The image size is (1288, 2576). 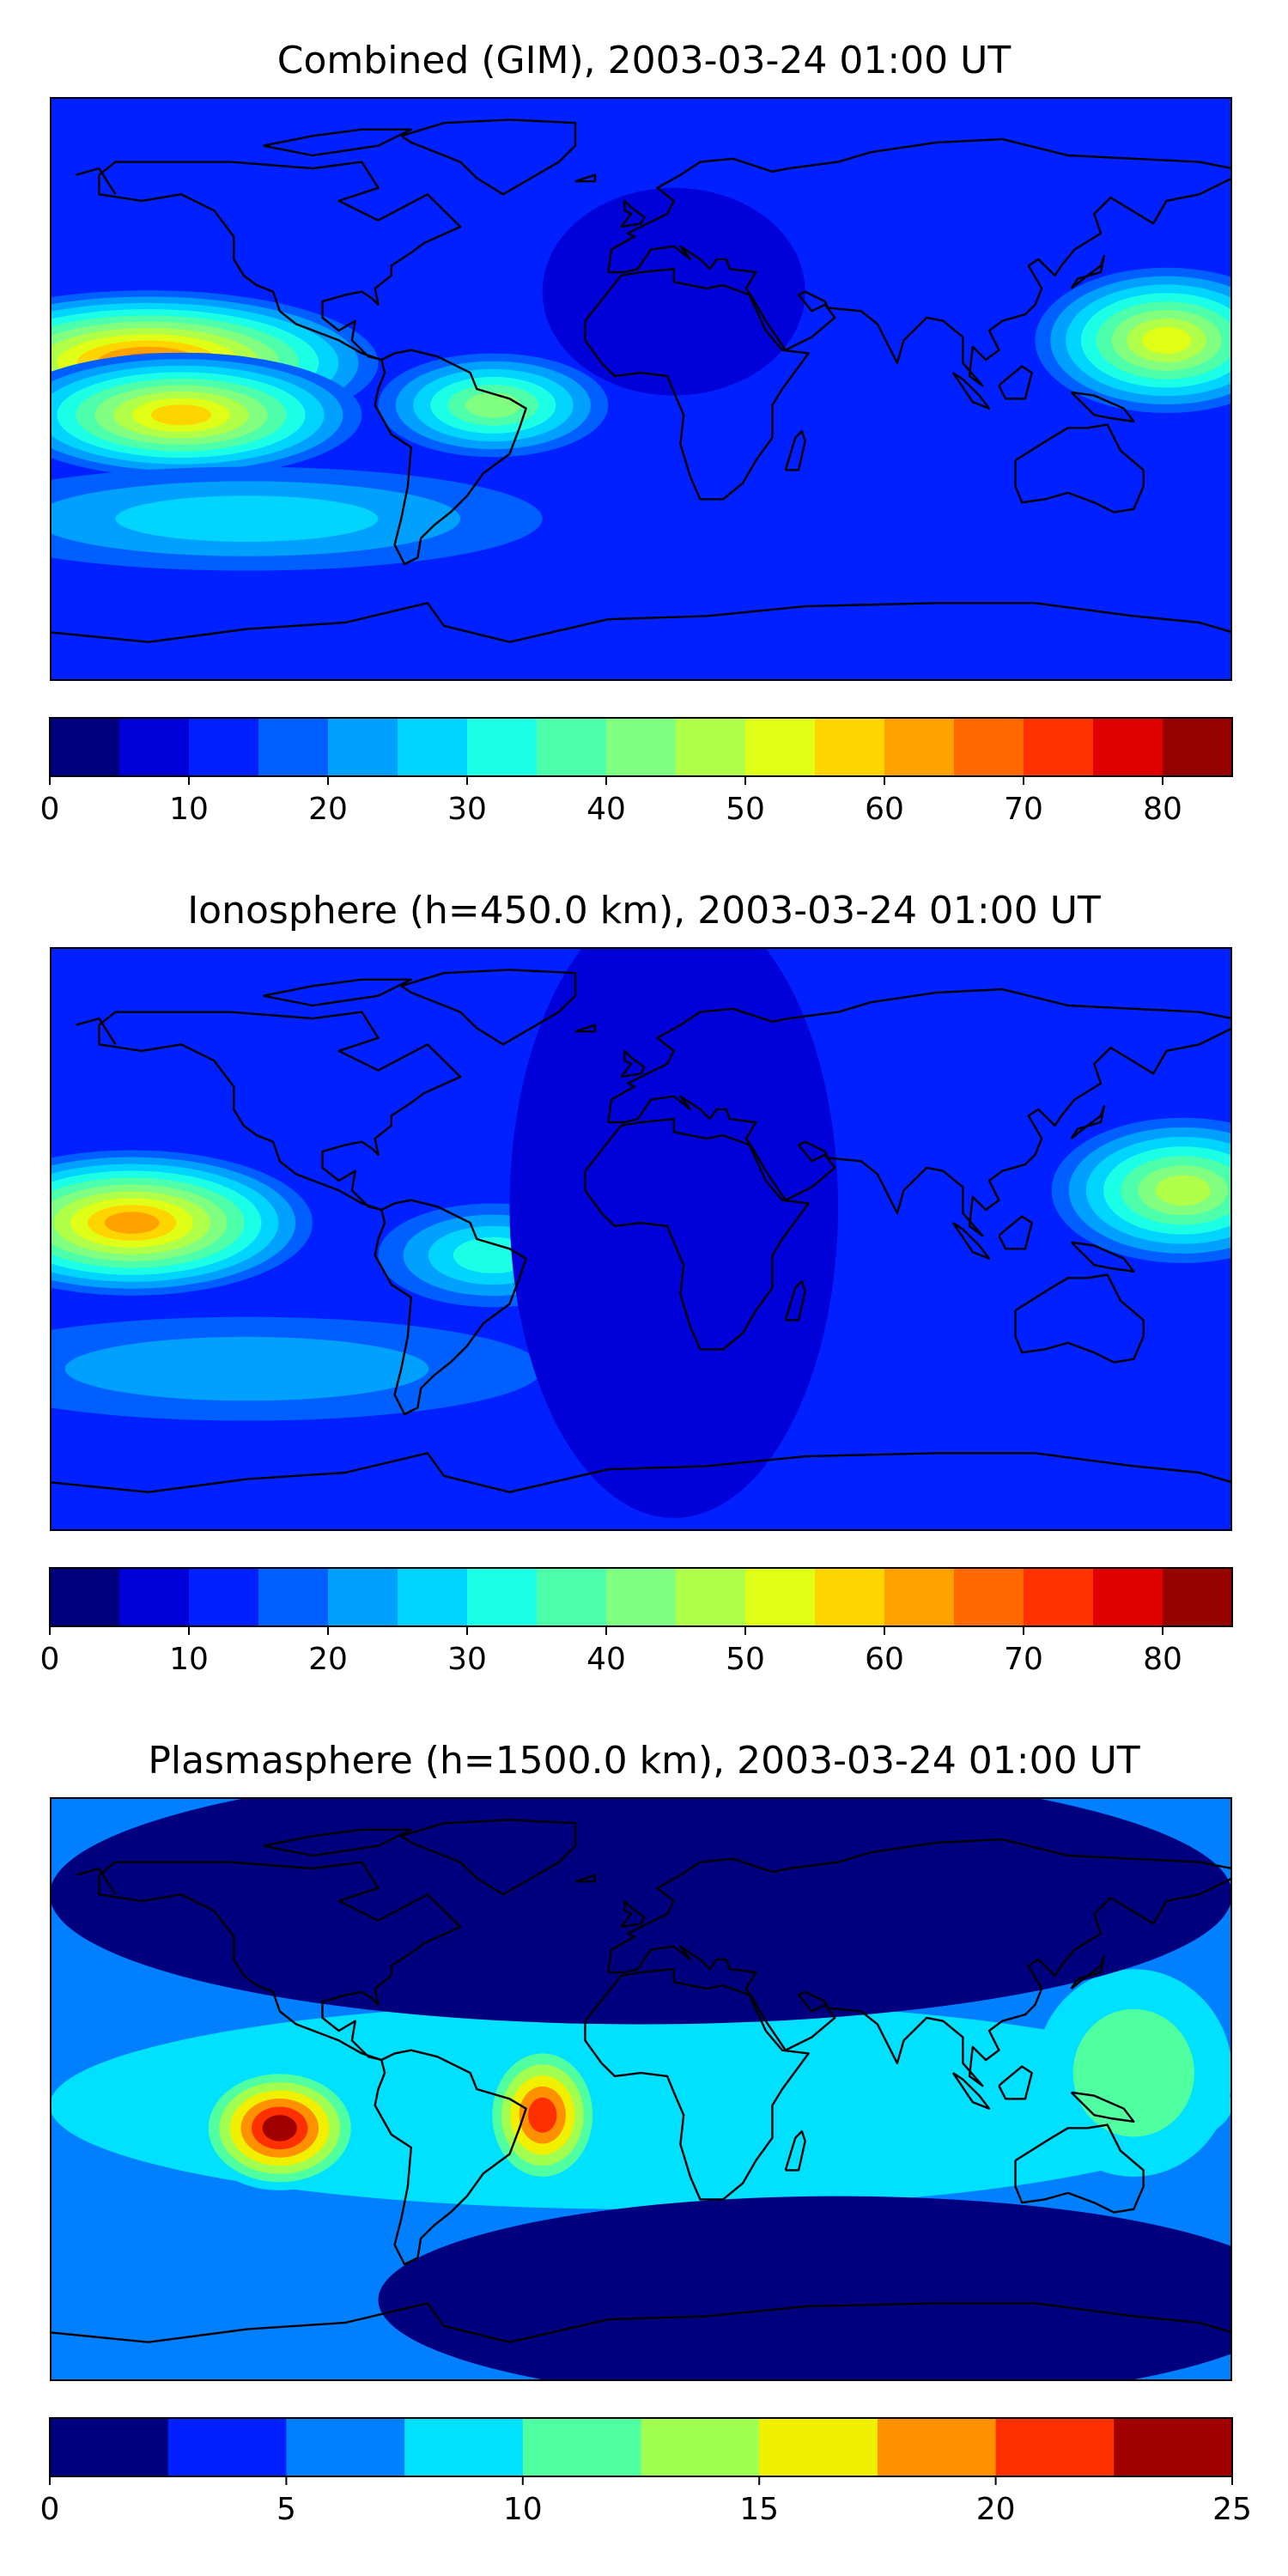 I want to click on south-america-crest-contour, so click(x=493, y=405).